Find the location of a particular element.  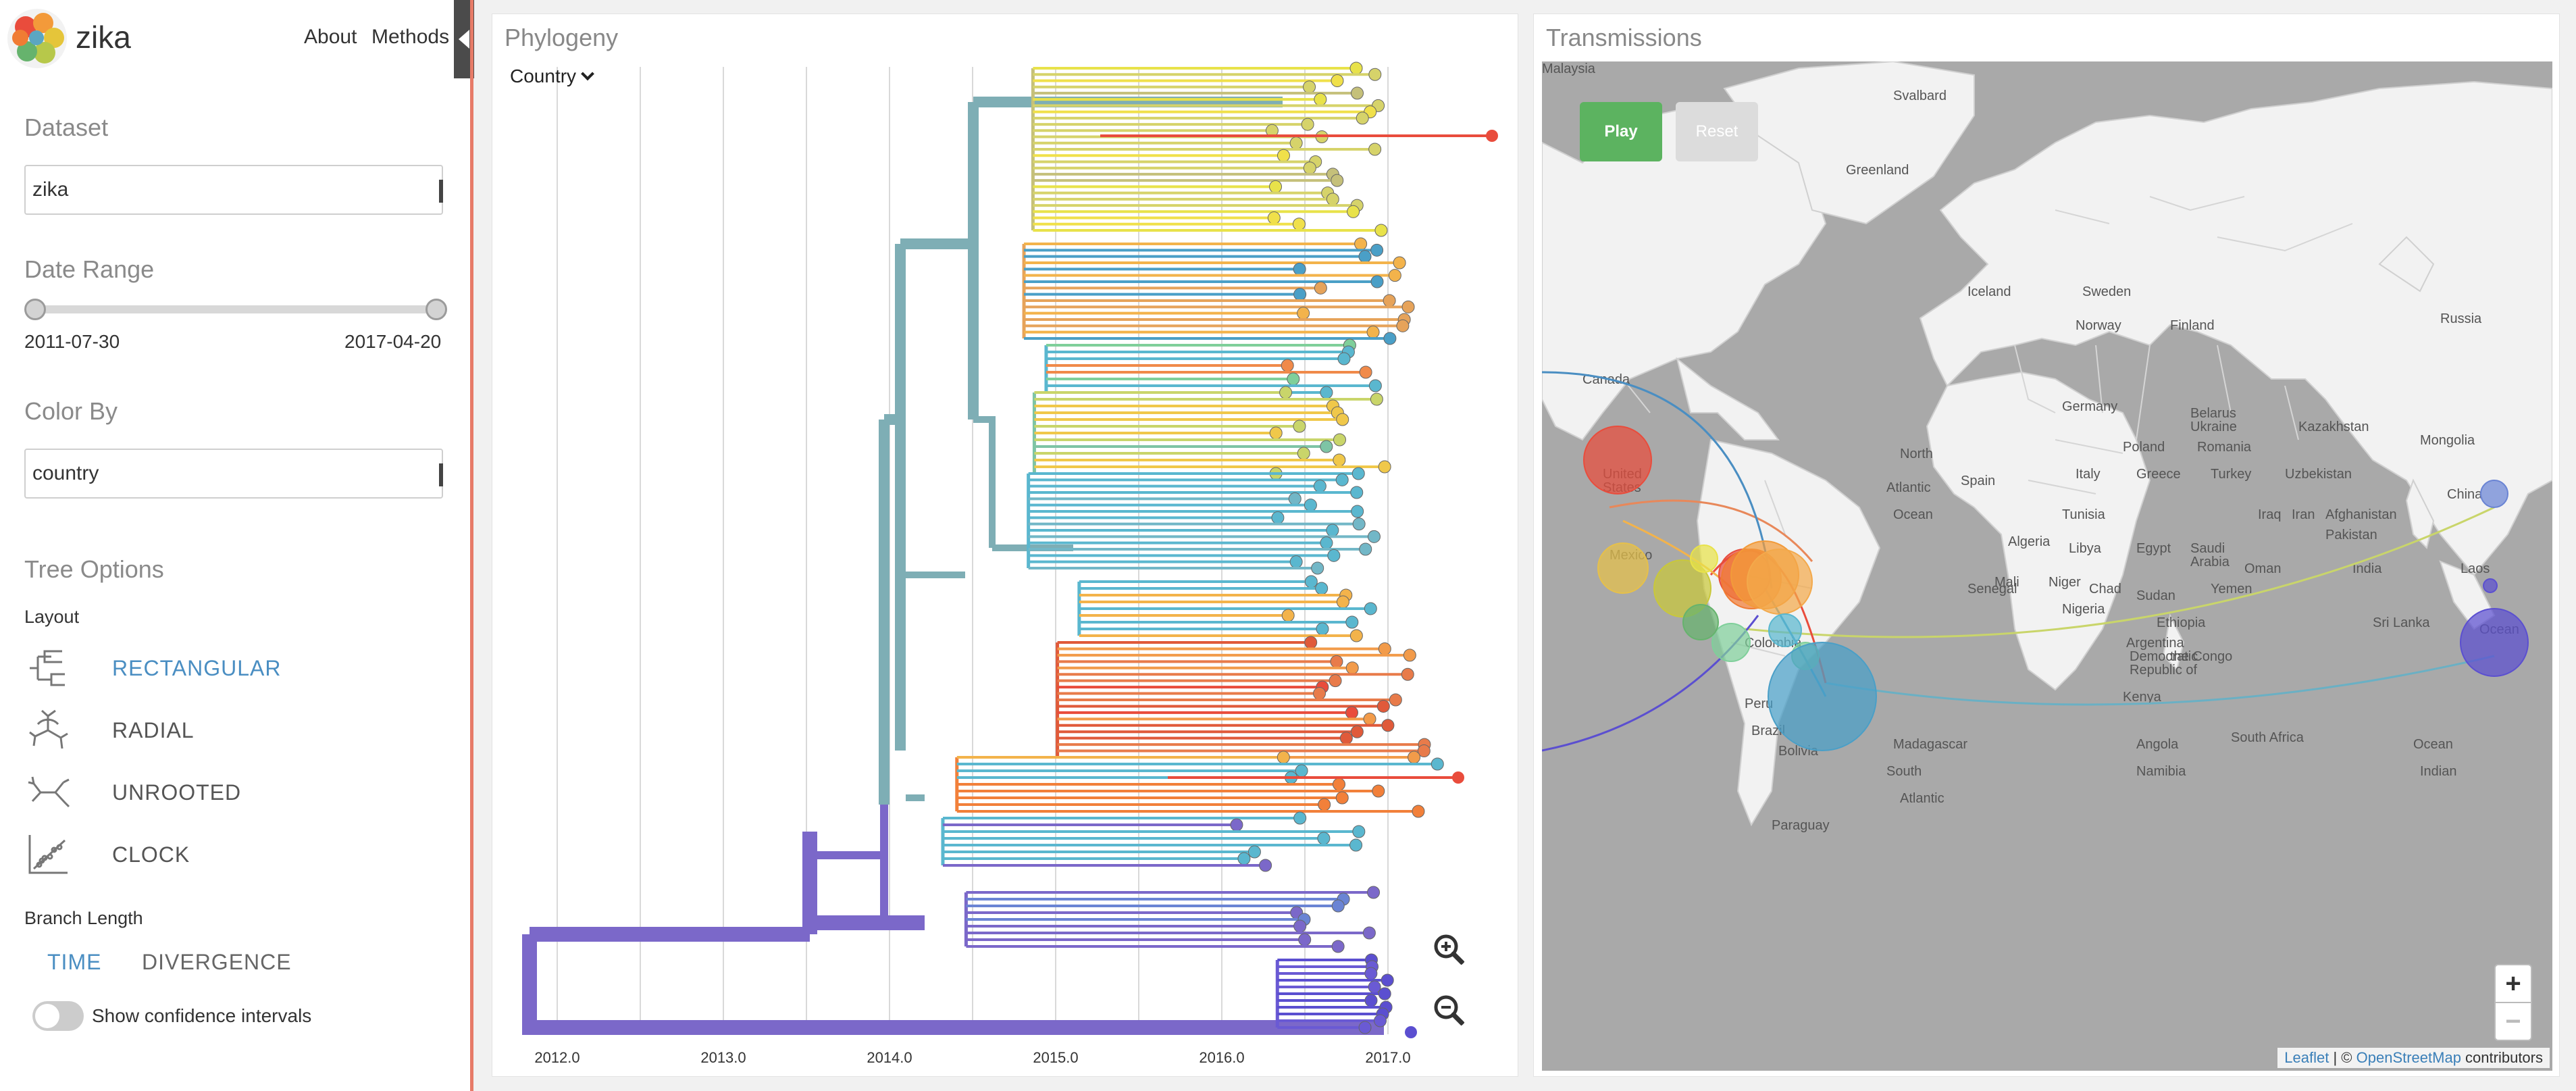

layout-option-unrooted: UNROOTED is located at coordinates (193, 792).